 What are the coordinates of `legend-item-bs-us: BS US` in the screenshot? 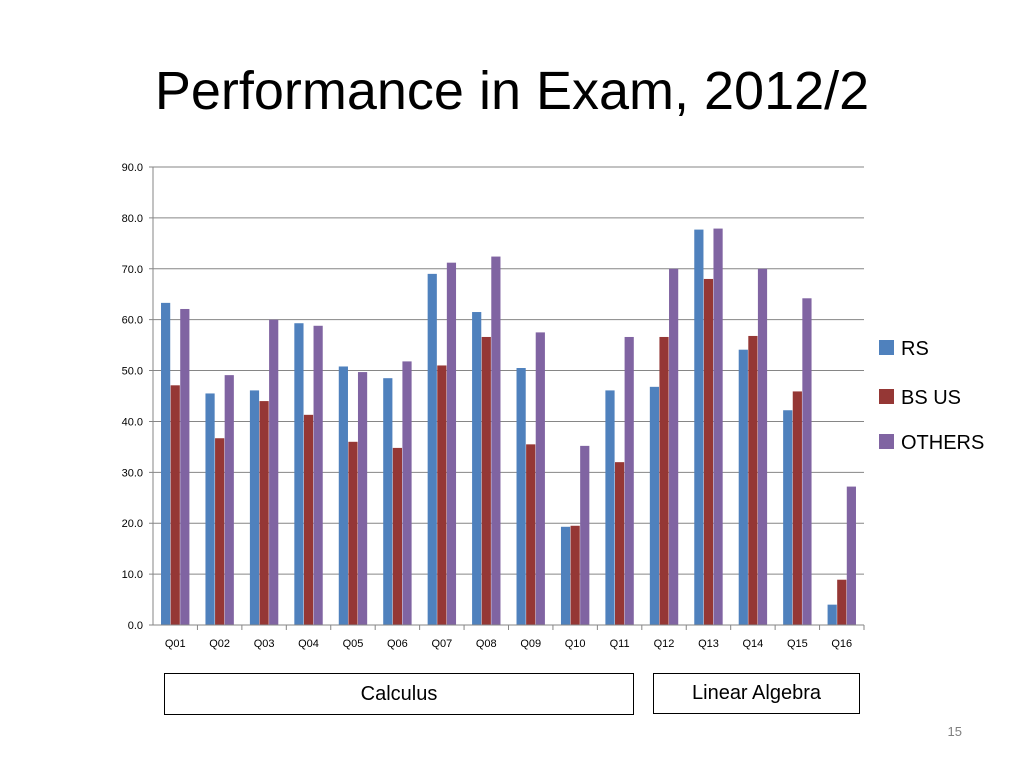 It's located at (920, 398).